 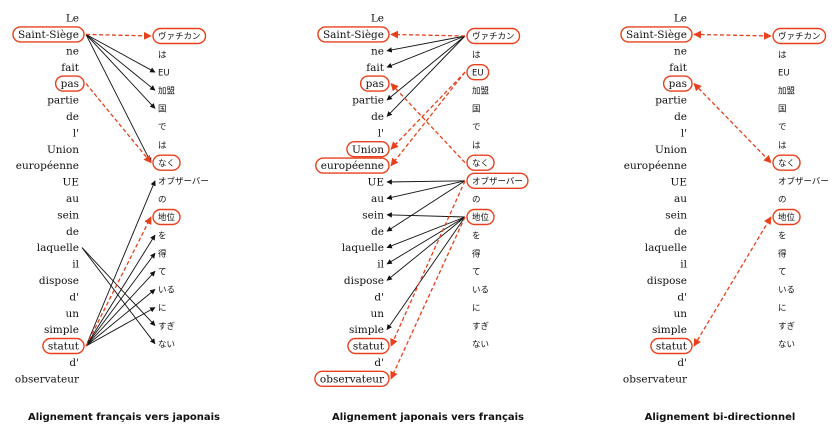 I want to click on fr-word: statut, so click(x=672, y=347).